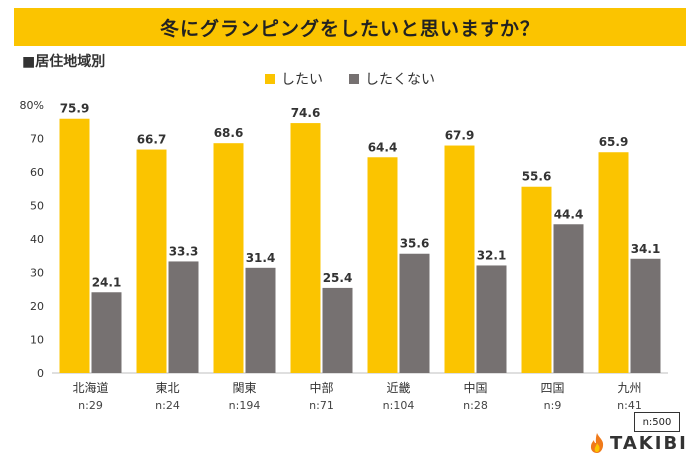 The image size is (700, 465). Describe the element at coordinates (537, 177) in the screenshot. I see `data-label-want: 55.6` at that location.